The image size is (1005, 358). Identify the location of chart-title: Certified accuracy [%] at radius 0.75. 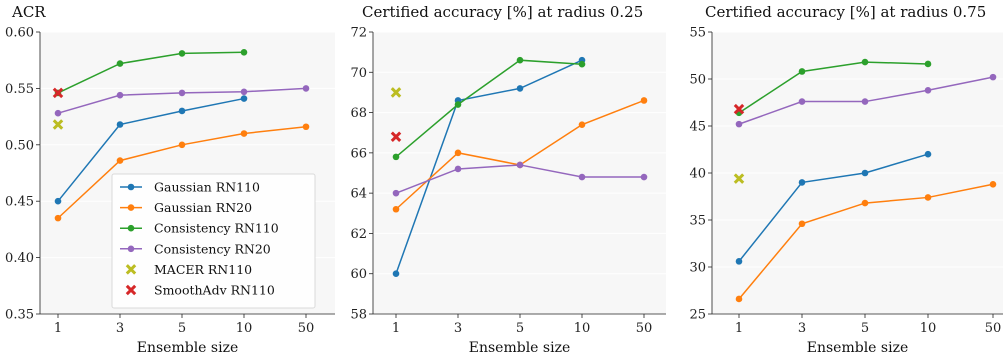
(845, 12).